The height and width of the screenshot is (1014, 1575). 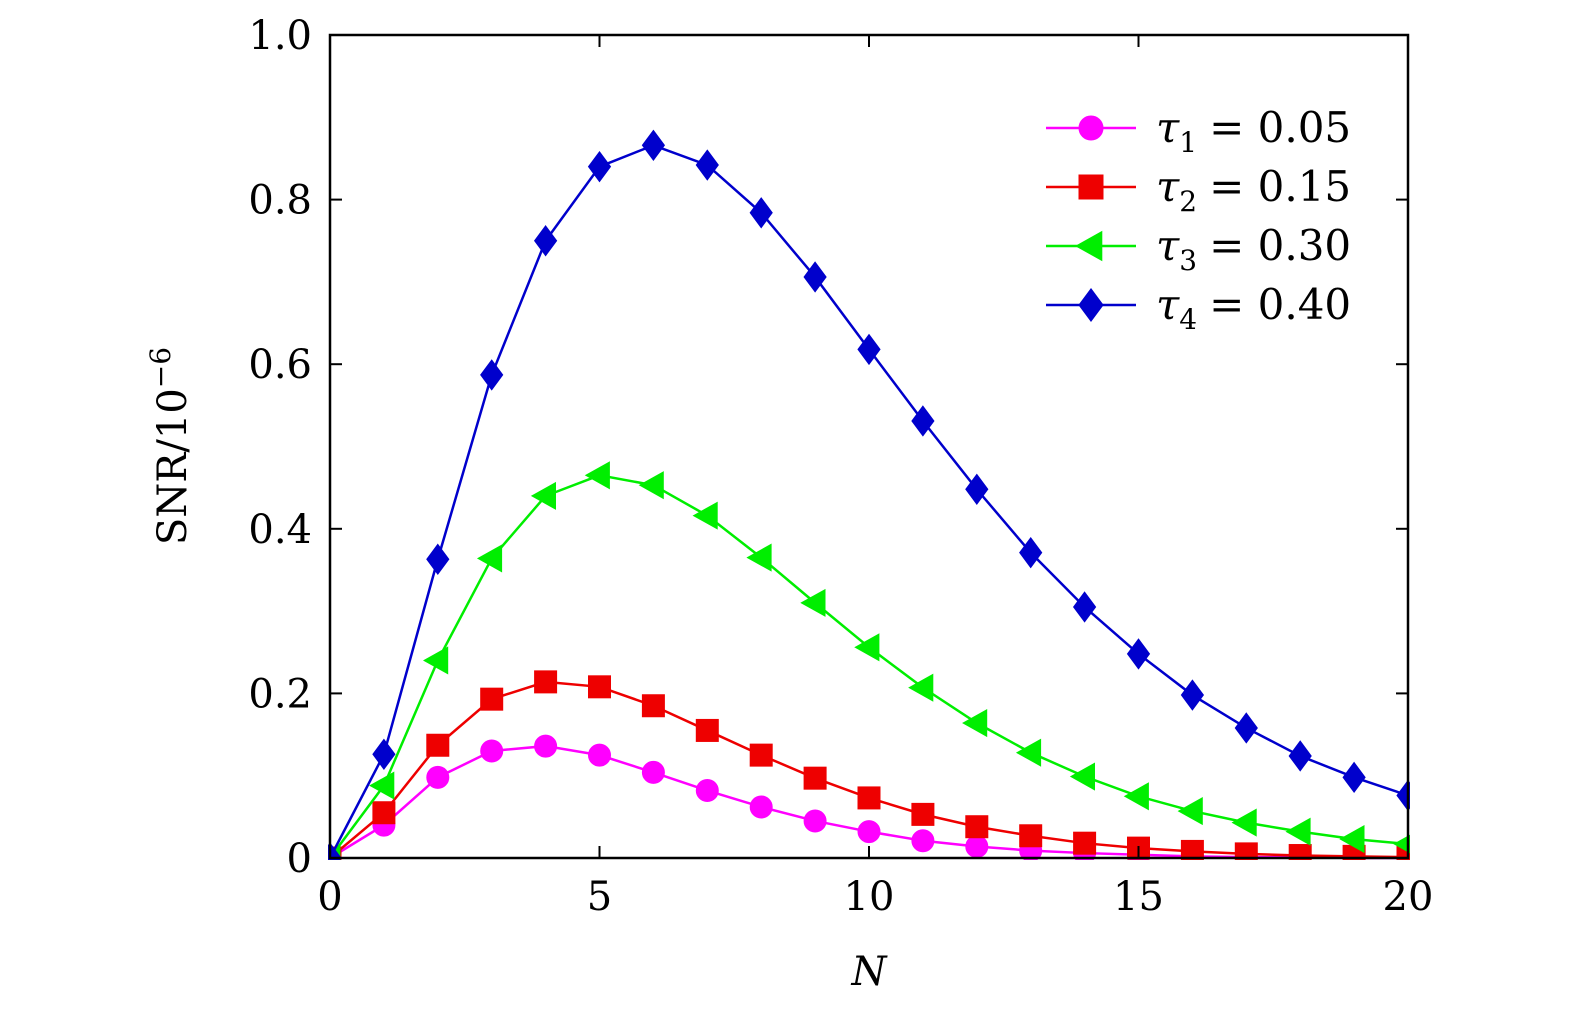 What do you see at coordinates (1253, 190) in the screenshot?
I see `legend-label: τ2 = 0.15` at bounding box center [1253, 190].